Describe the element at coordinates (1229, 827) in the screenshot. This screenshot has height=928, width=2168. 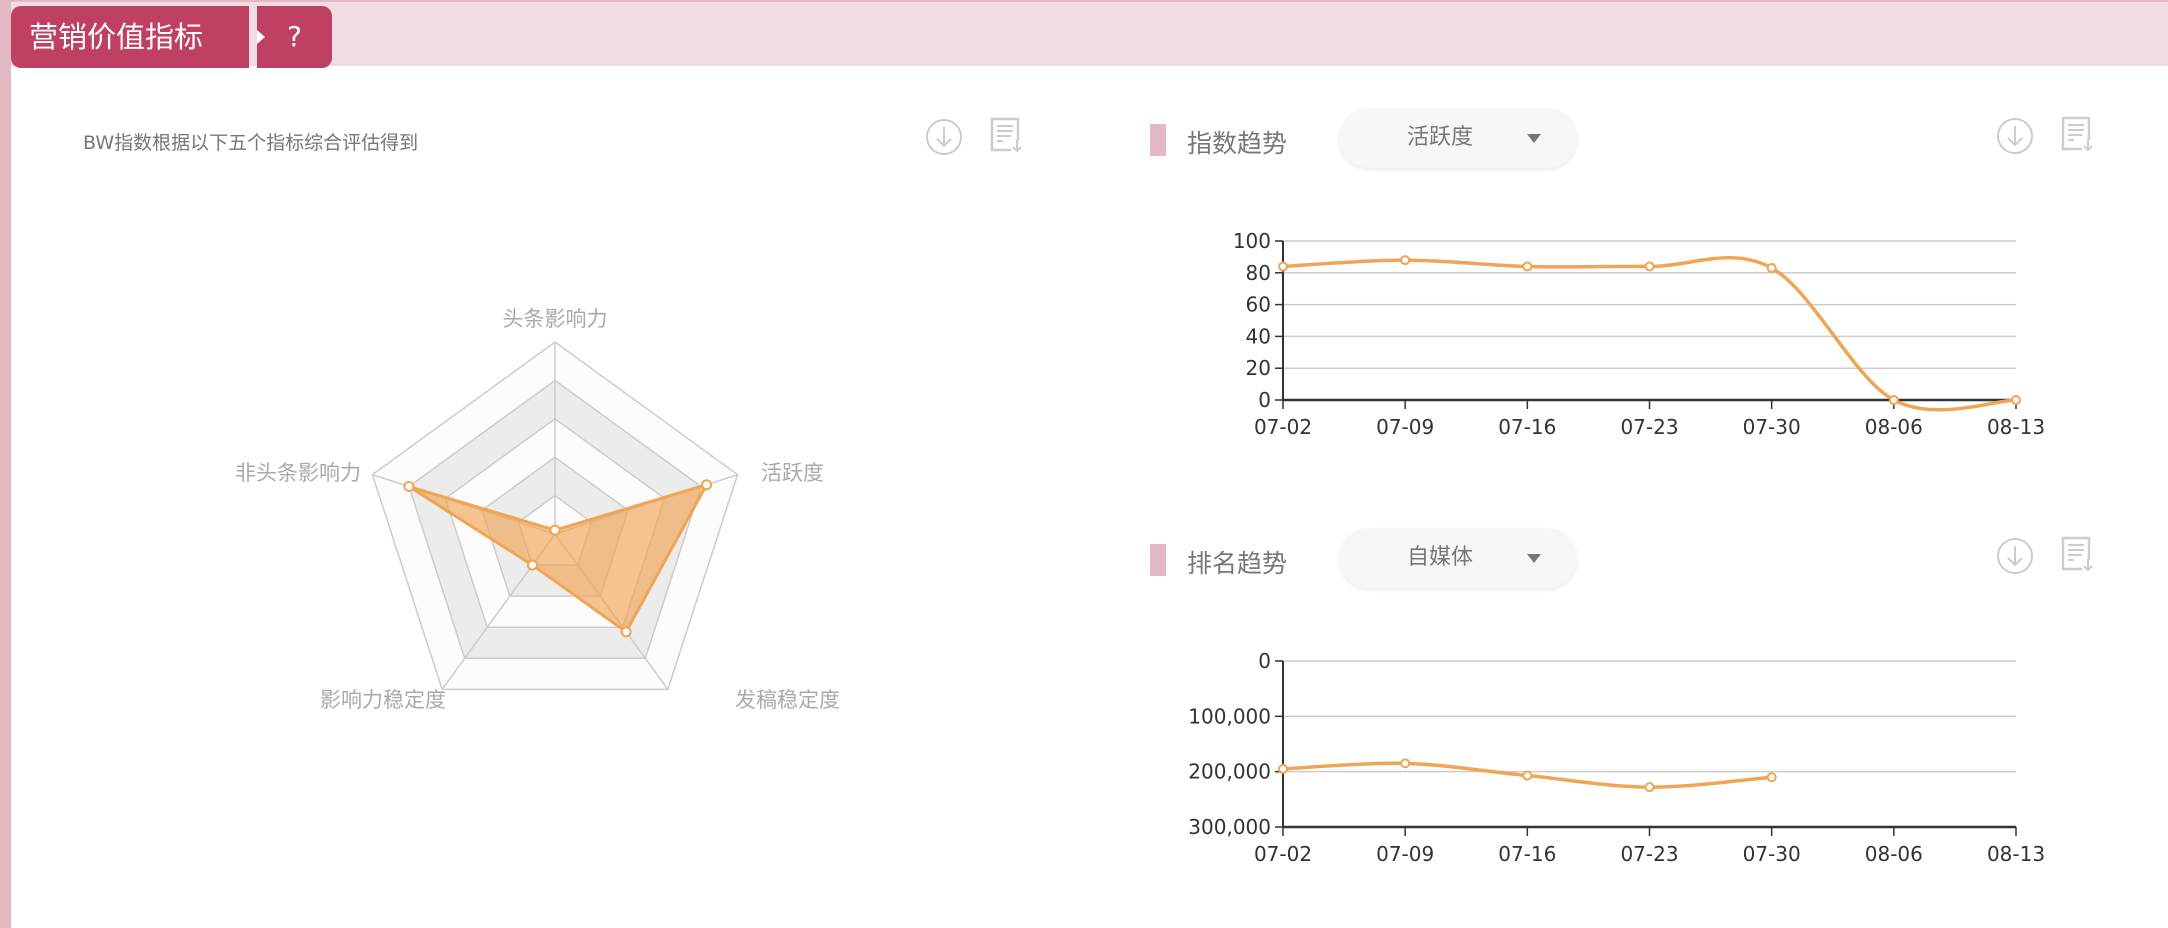
I see `y-tick-label: 300,000` at that location.